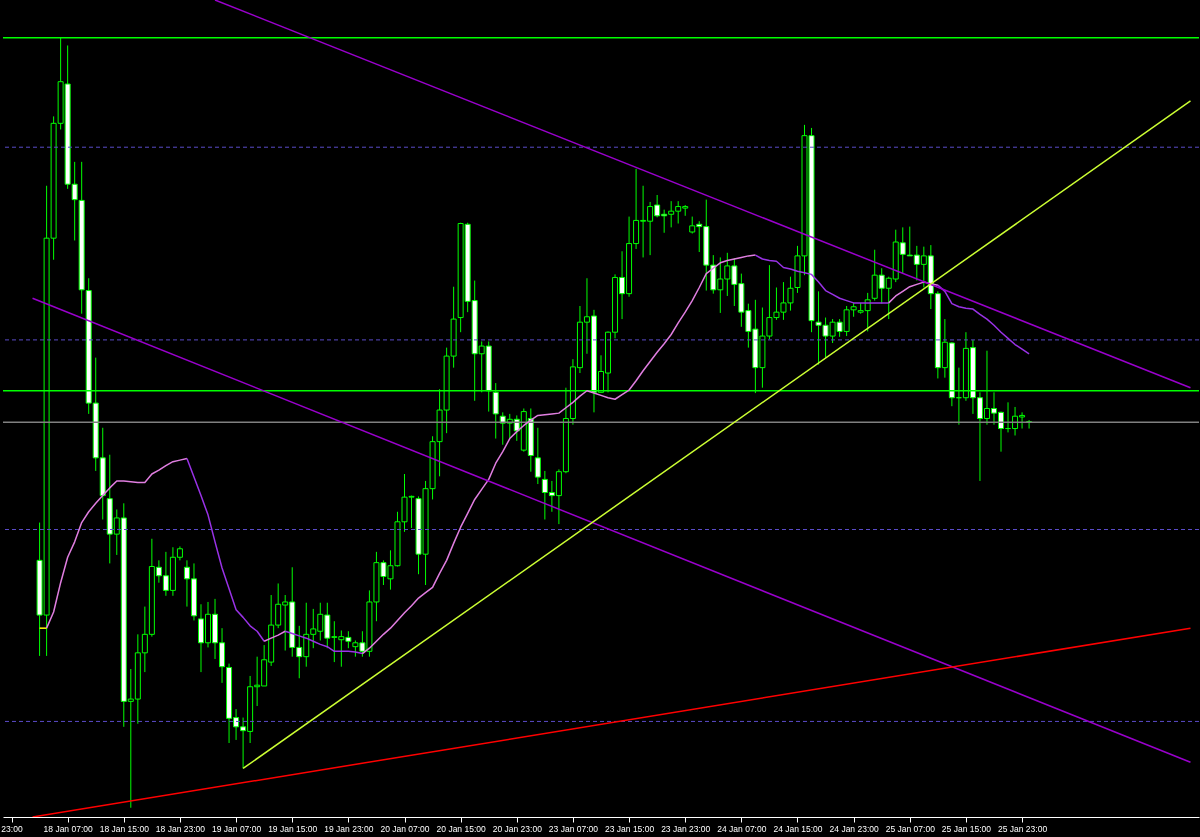  What do you see at coordinates (1022, 828) in the screenshot?
I see `x-tick-label: 25 Jan 23:00` at bounding box center [1022, 828].